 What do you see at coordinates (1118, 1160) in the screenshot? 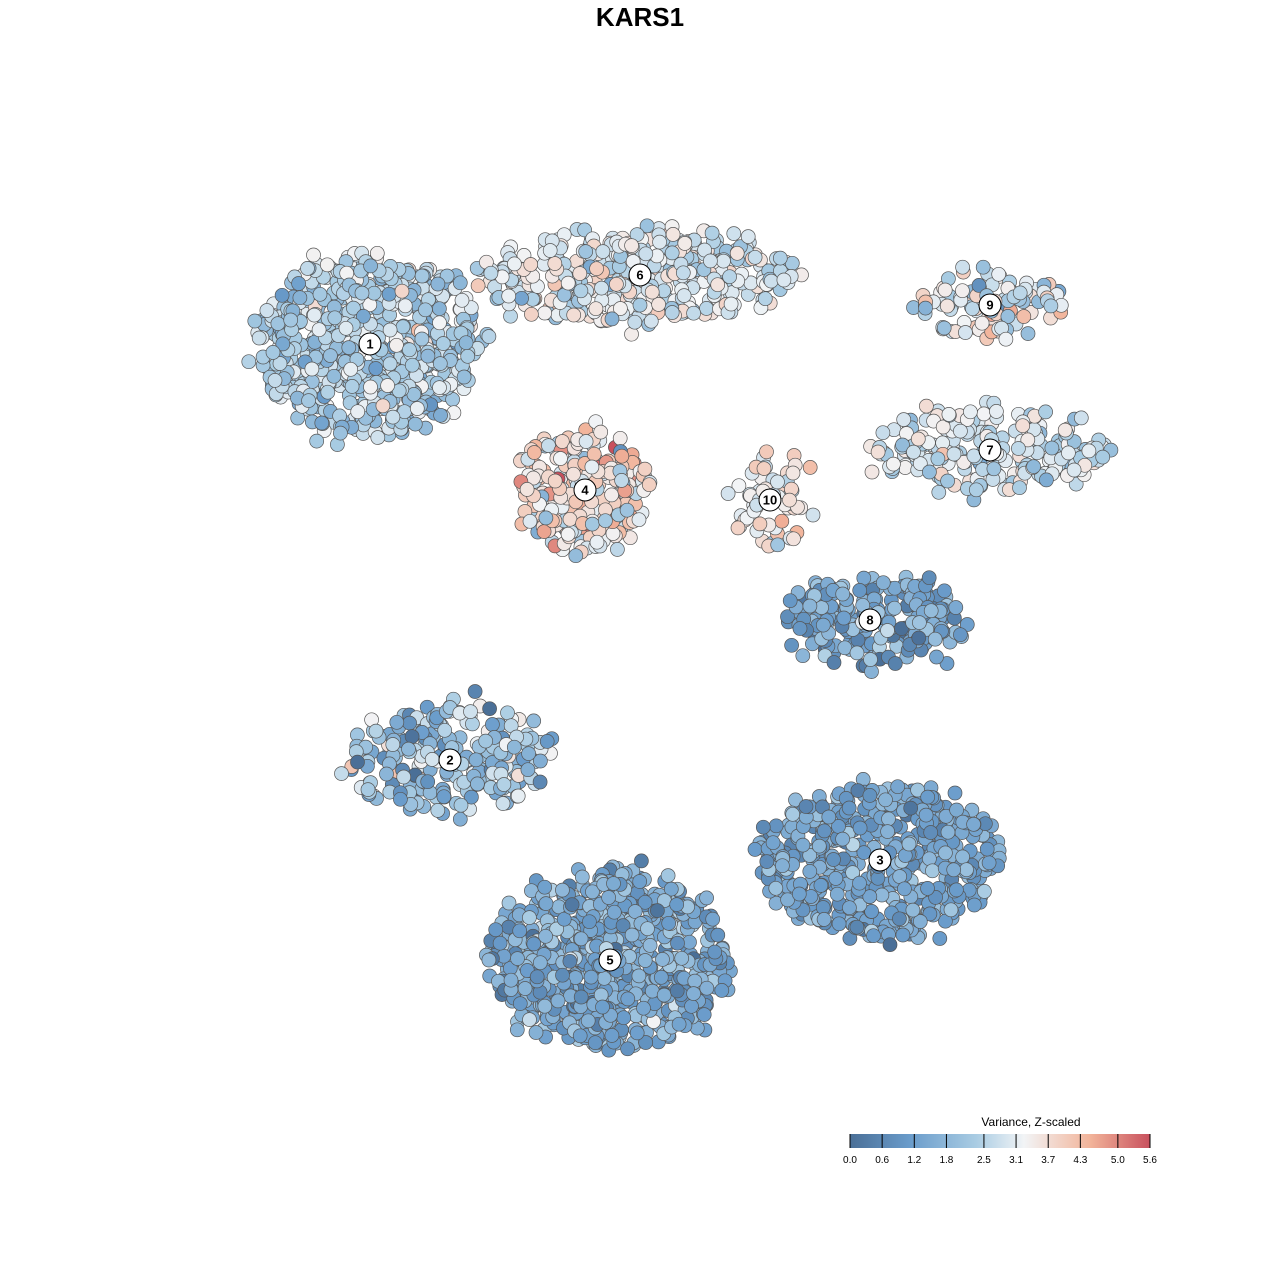
I see `legend-tick-label: 5.0` at bounding box center [1118, 1160].